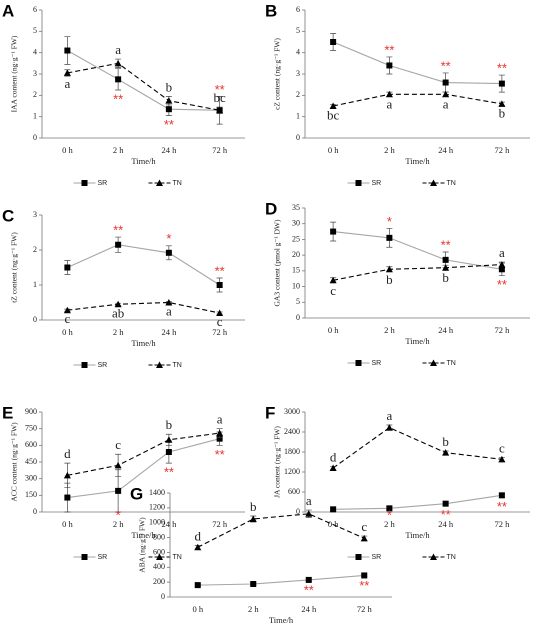 This screenshot has width=550, height=637. Describe the element at coordinates (159, 551) in the screenshot. I see `y-tick-label: 600` at that location.